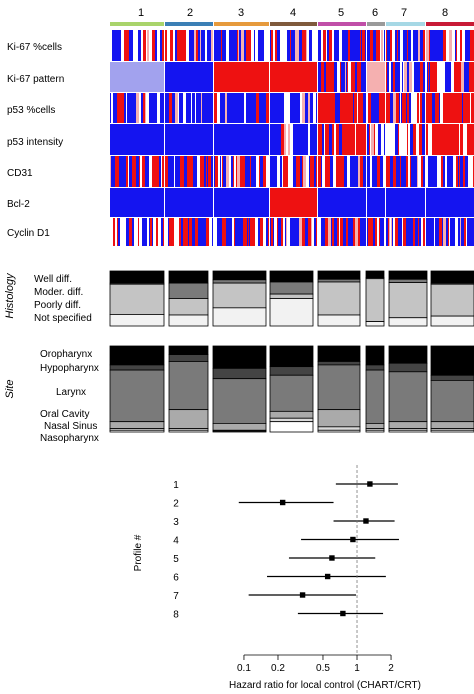 The image size is (474, 694). What do you see at coordinates (35, 79) in the screenshot?
I see `heatmap-row-label-ki67-pattern: Ki-67 pattern` at bounding box center [35, 79].